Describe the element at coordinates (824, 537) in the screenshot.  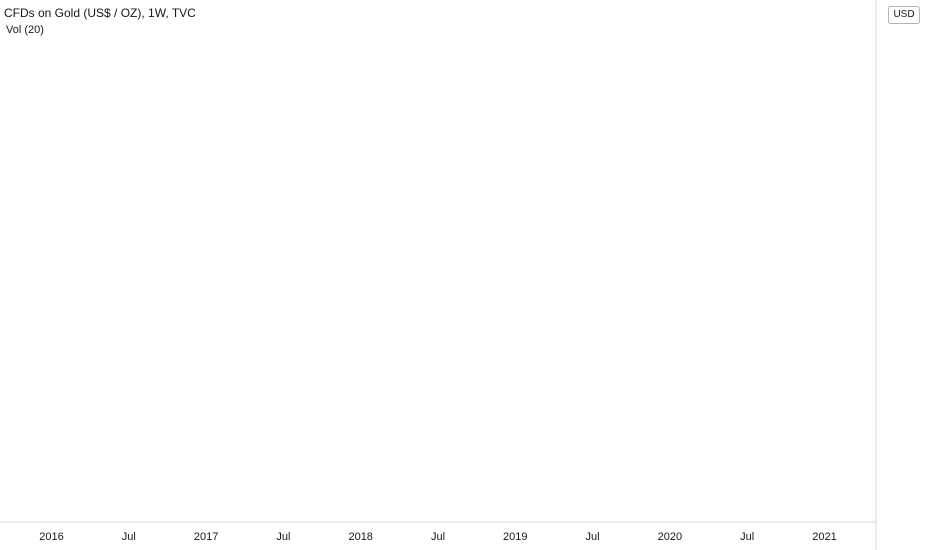
I see `time-tick-label: 2021` at that location.